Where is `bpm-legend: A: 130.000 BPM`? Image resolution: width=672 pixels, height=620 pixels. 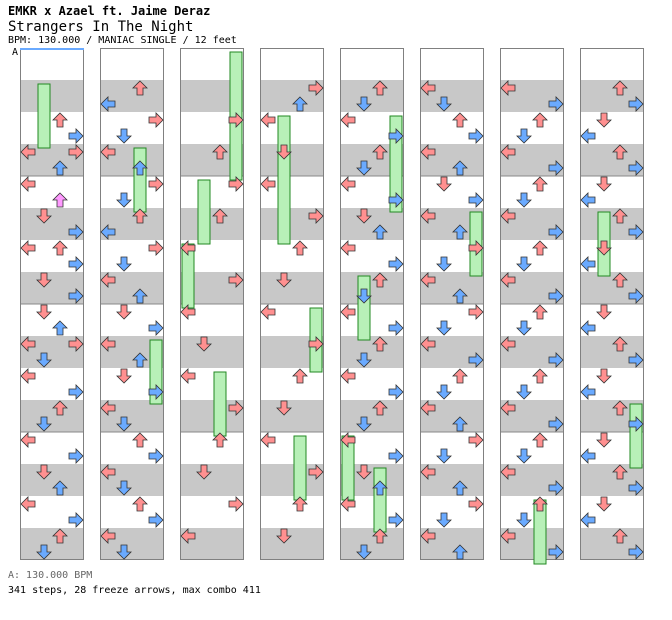 bpm-legend: A: 130.000 BPM is located at coordinates (50, 575).